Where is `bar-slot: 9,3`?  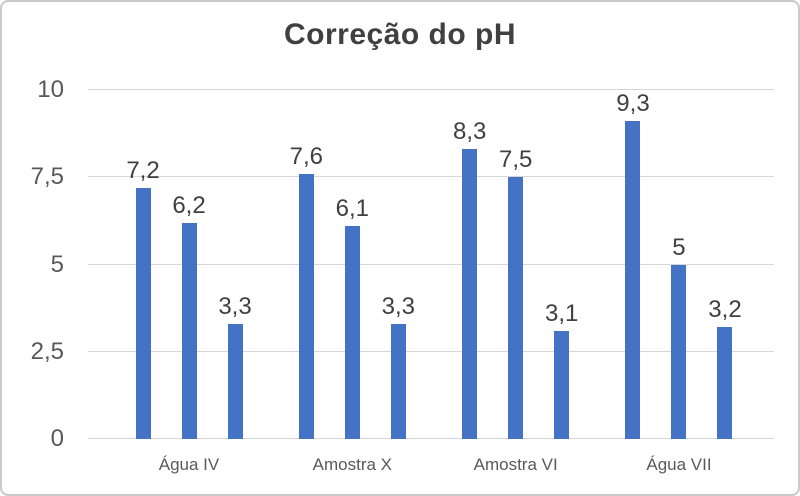
bar-slot: 9,3 is located at coordinates (633, 264).